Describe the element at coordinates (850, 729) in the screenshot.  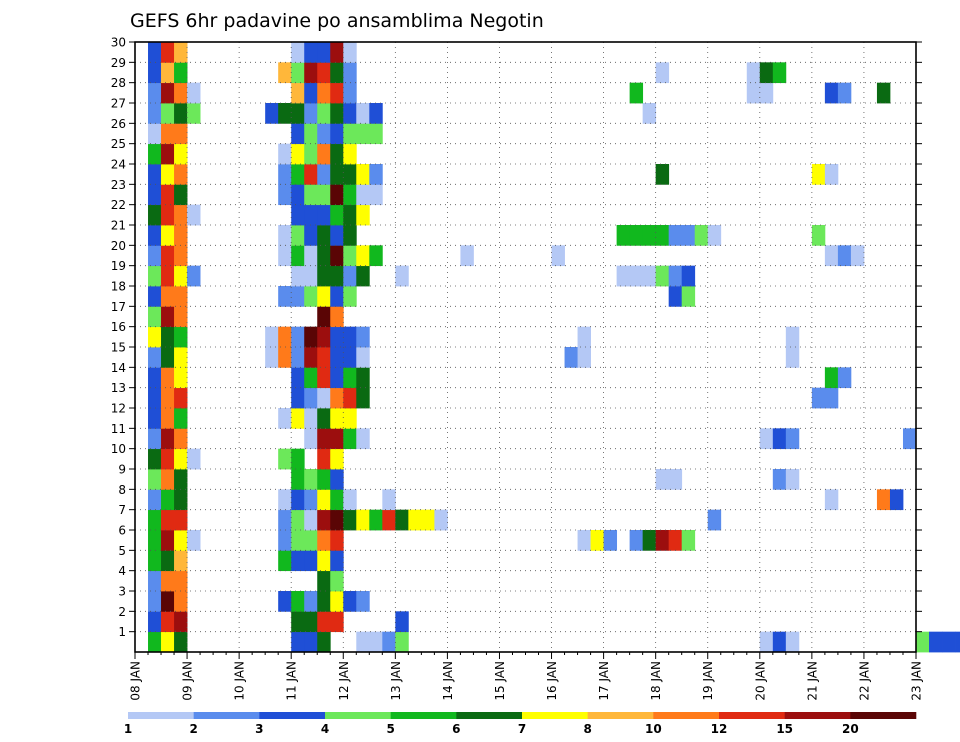
I see `colorbar-label: 20` at that location.